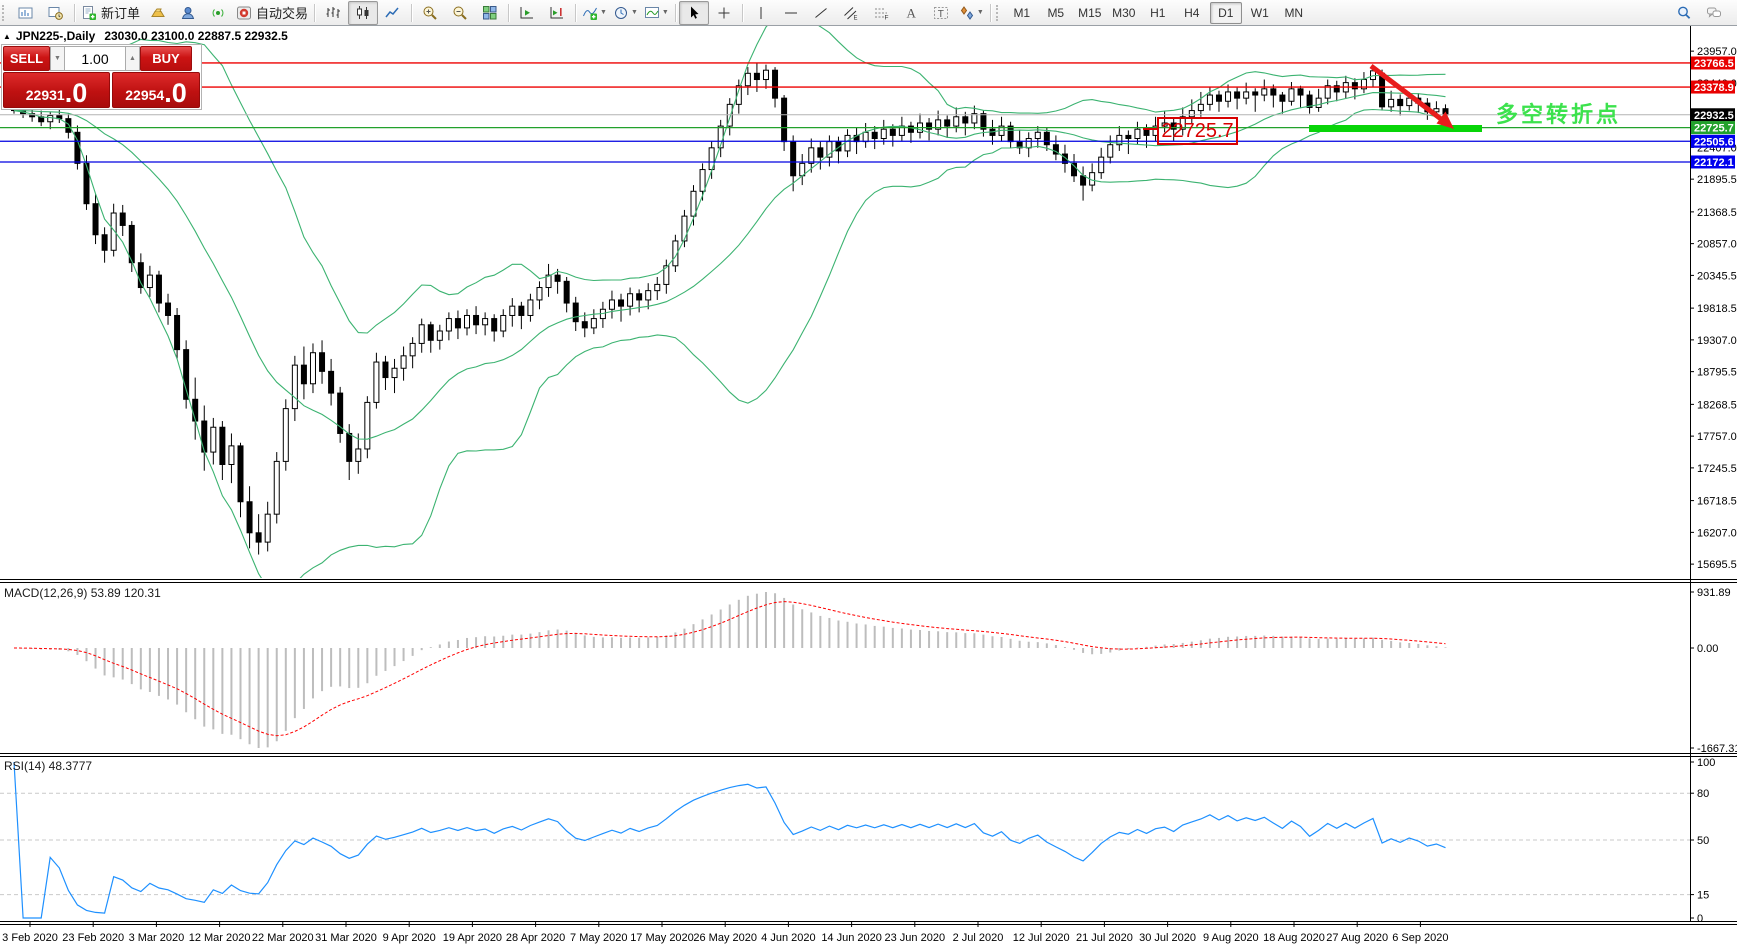 This screenshot has width=1737, height=951. Describe the element at coordinates (1294, 12) in the screenshot. I see `timeframe-mn-button: MN` at that location.